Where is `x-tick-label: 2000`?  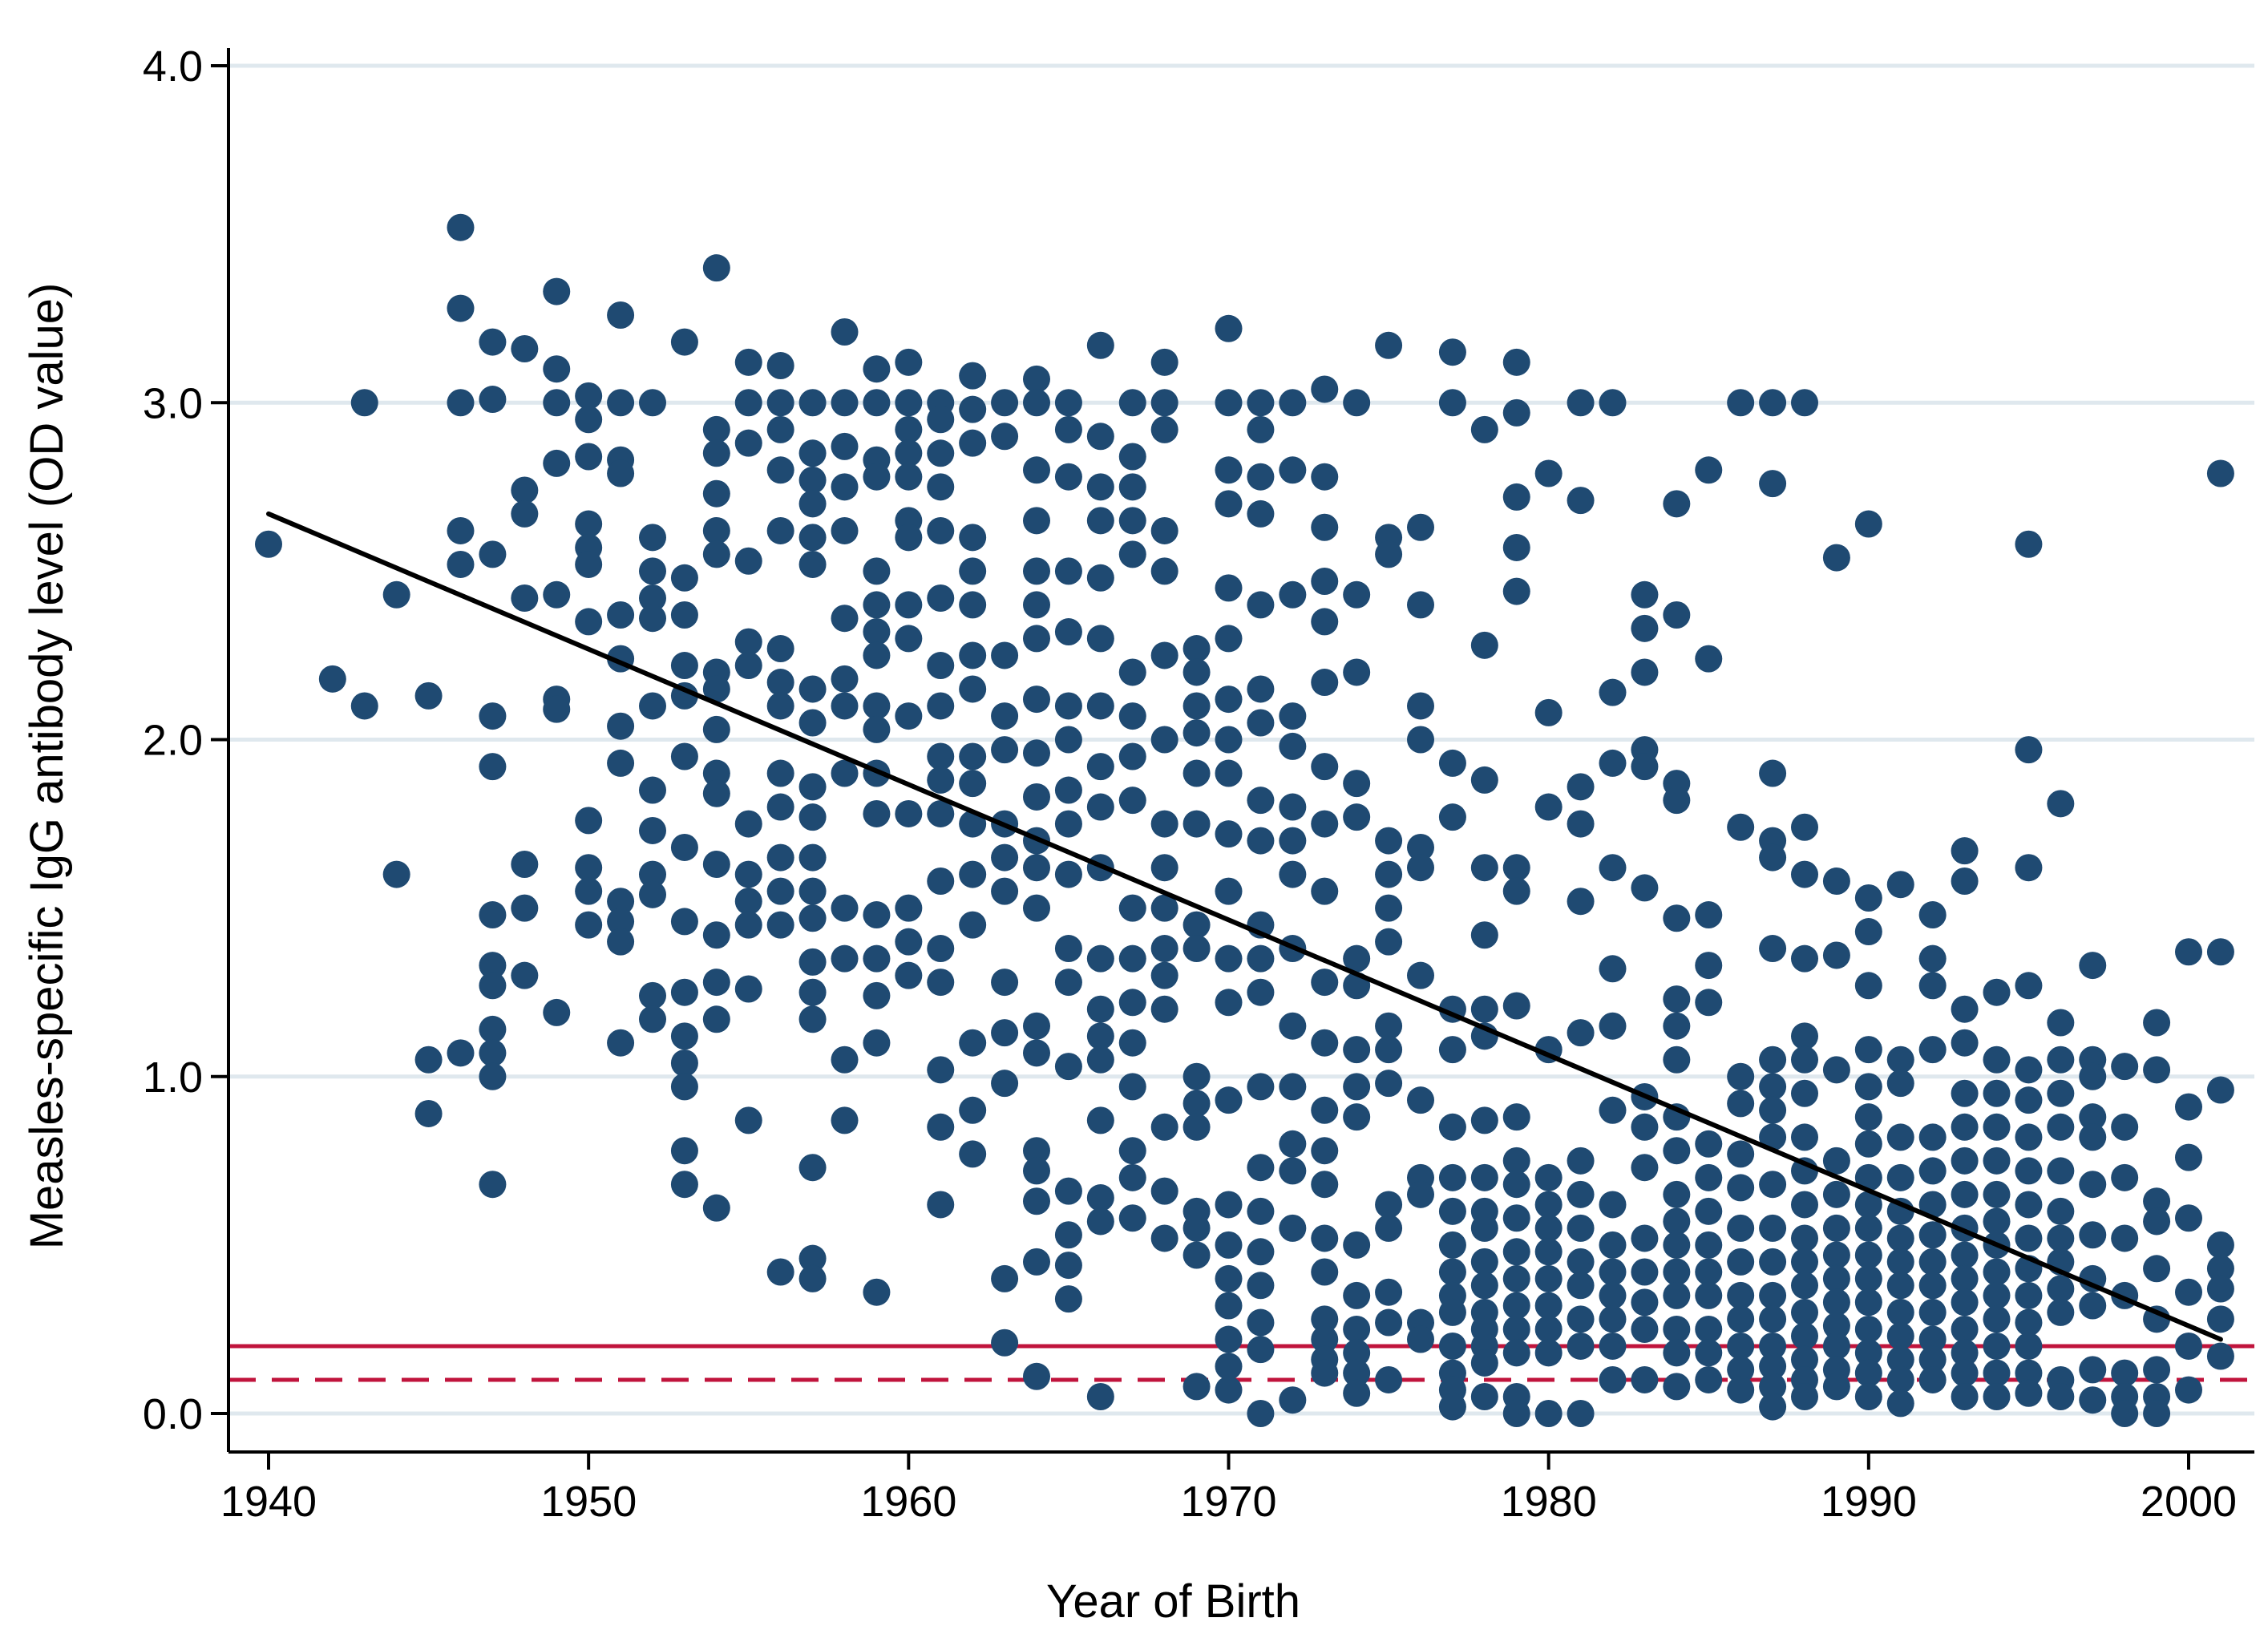
x-tick-label: 2000 is located at coordinates (2189, 1502).